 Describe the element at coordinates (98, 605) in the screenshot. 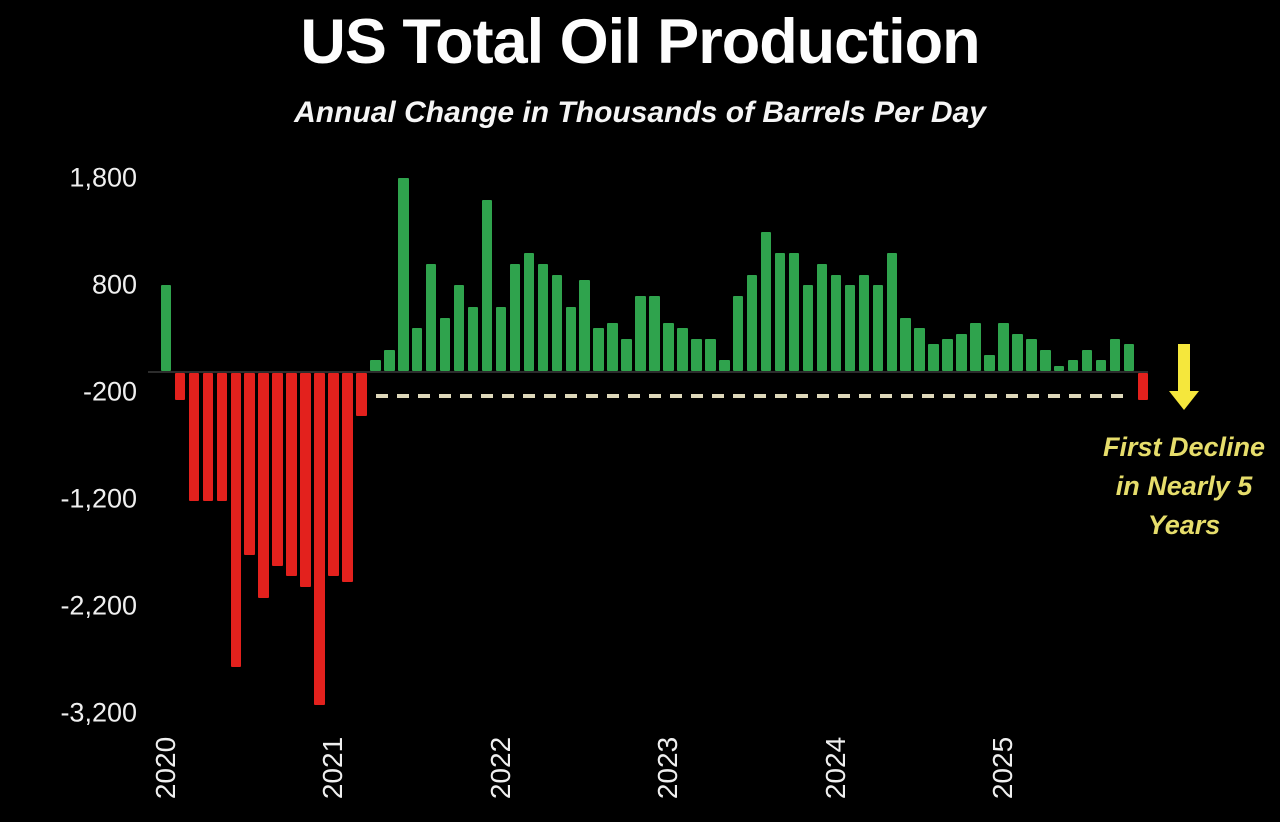

I see `y-tick-label--2200: -2,200` at that location.